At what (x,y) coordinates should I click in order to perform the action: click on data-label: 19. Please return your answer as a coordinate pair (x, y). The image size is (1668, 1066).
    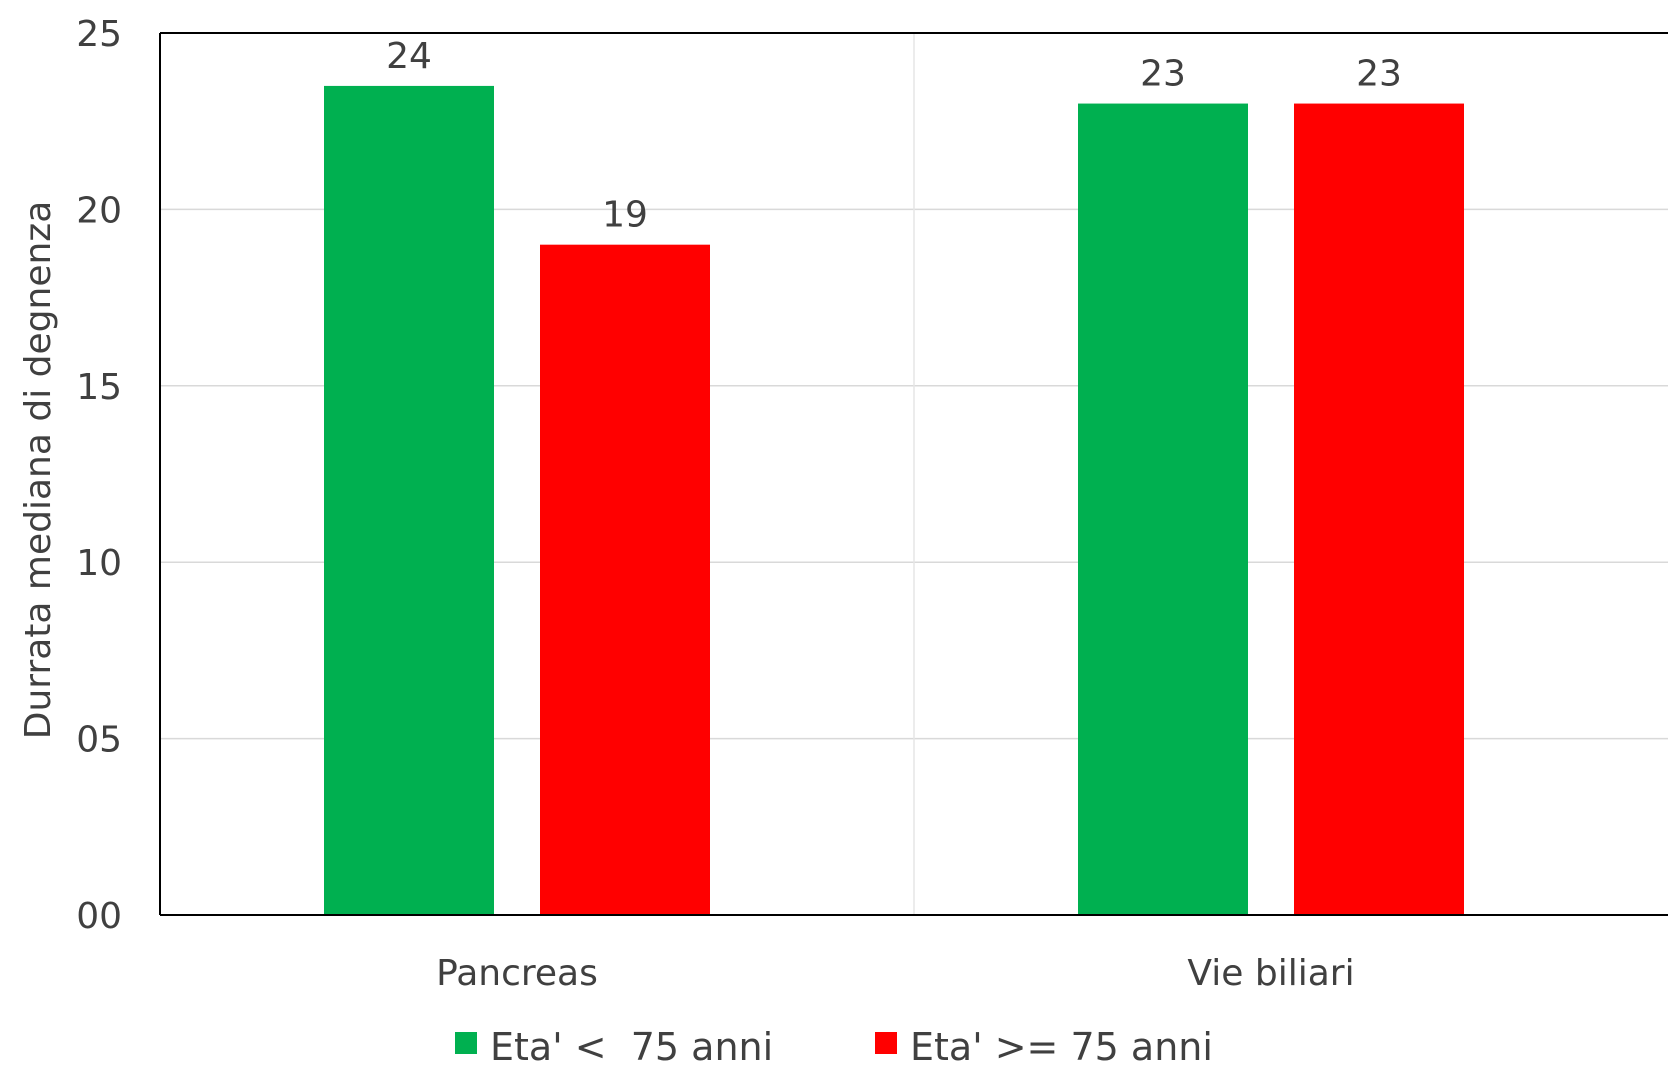
    Looking at the image, I should click on (625, 215).